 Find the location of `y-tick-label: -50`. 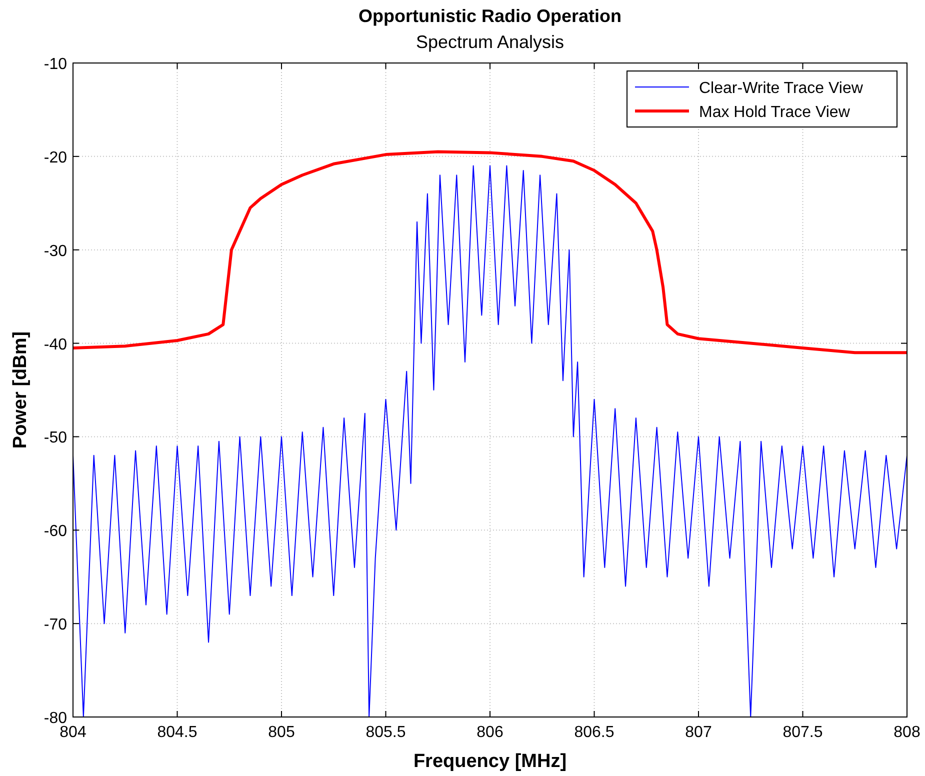

y-tick-label: -50 is located at coordinates (56, 438).